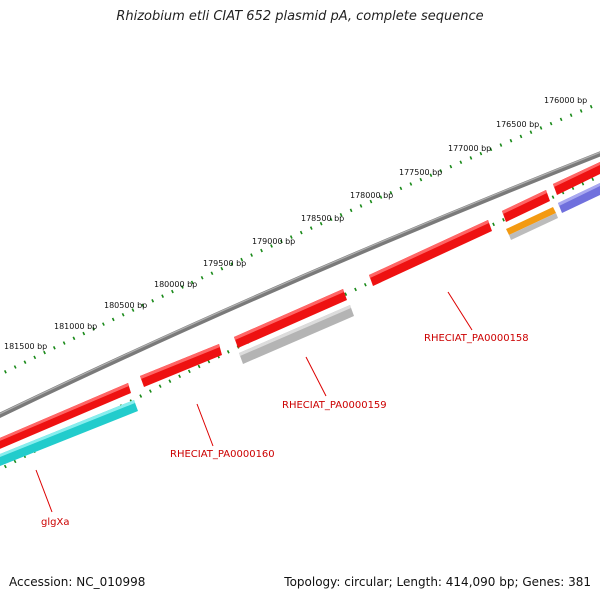 The image size is (600, 600). Describe the element at coordinates (322, 218) in the screenshot. I see `tick-label-178500: 178500 bp` at that location.